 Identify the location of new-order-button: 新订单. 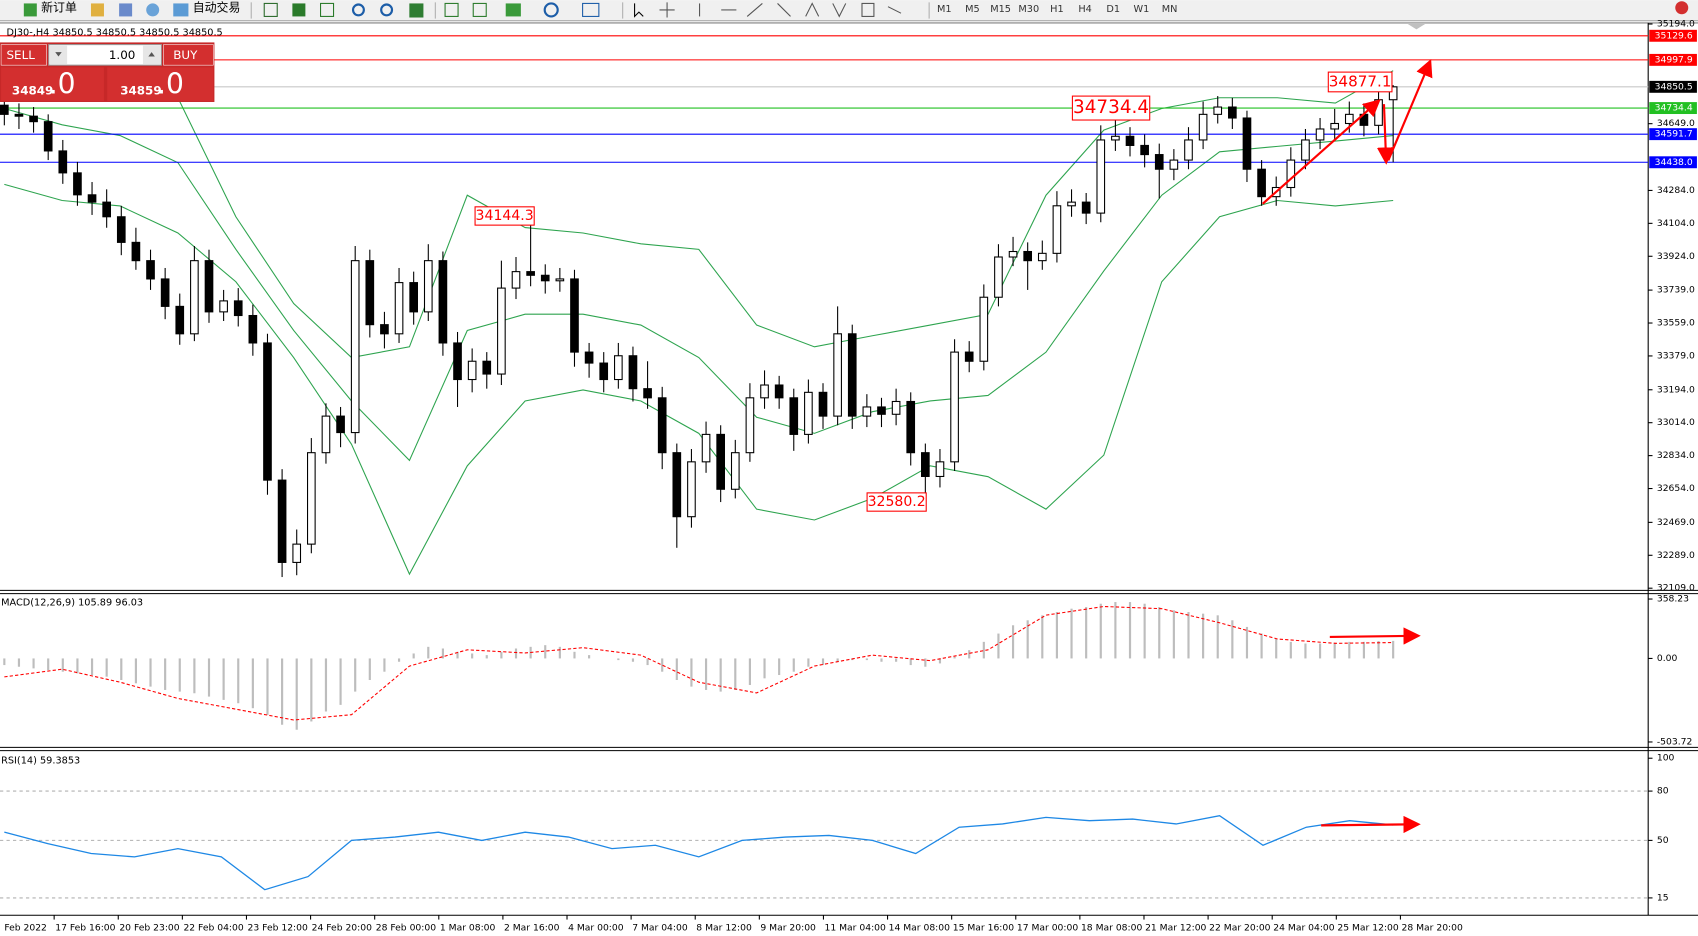
(59, 7).